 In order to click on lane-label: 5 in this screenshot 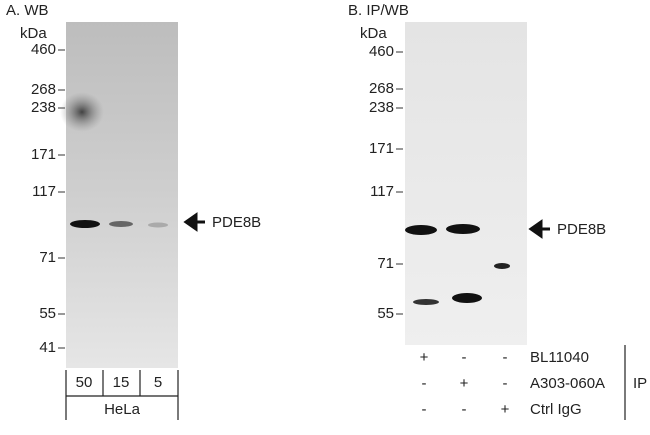, I will do `click(158, 382)`.